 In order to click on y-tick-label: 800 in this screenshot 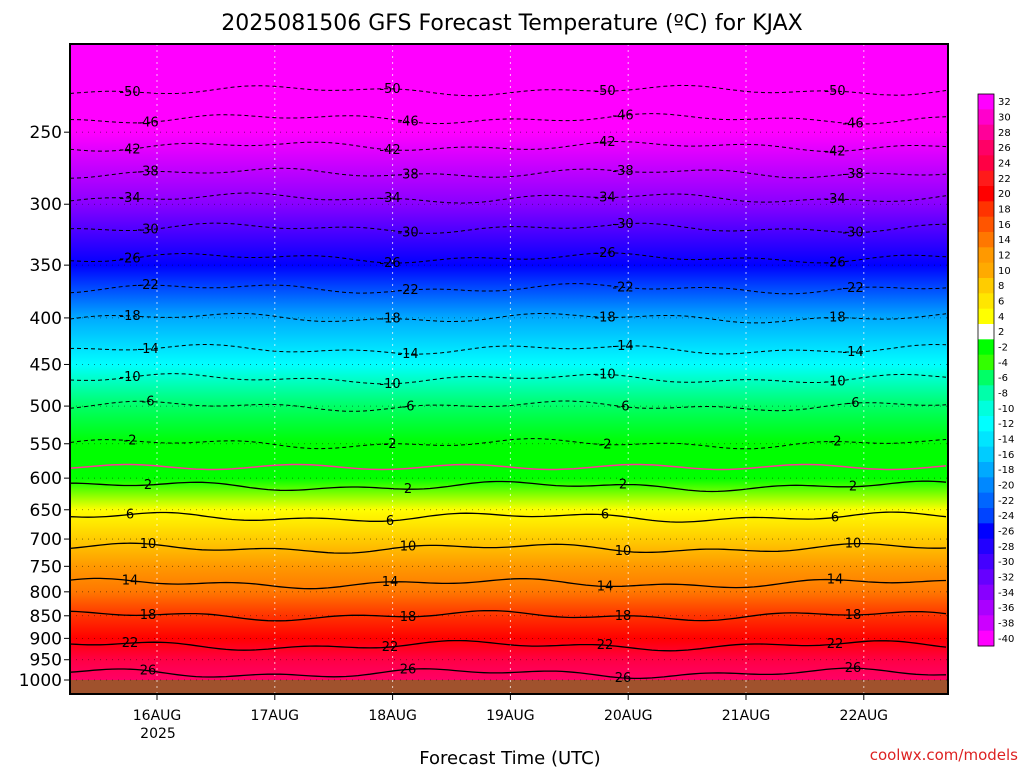, I will do `click(46, 593)`.